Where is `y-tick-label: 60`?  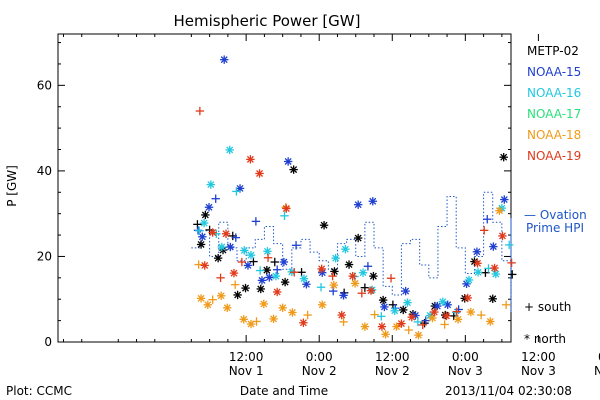 y-tick-label: 60 is located at coordinates (44, 85).